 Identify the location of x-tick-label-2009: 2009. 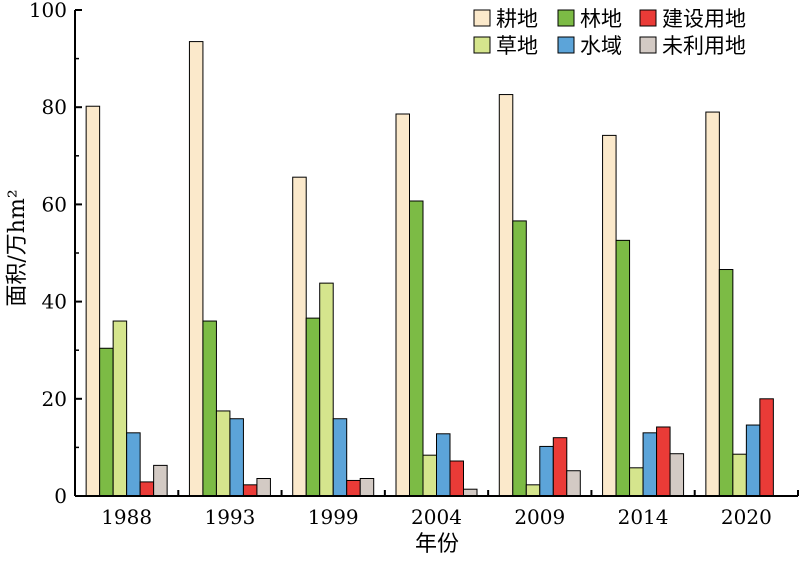
(539, 517).